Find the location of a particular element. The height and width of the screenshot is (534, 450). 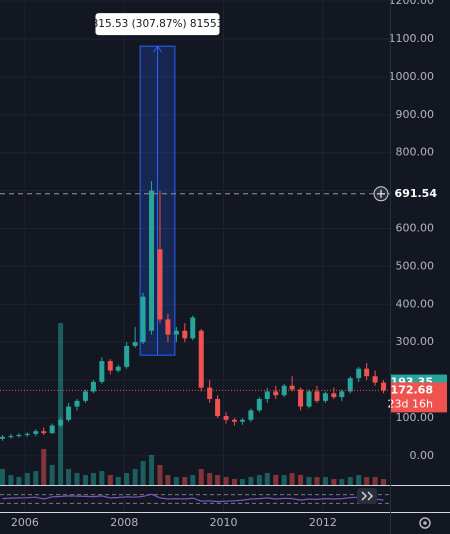

y-tick-label: 600.00 is located at coordinates (415, 227).